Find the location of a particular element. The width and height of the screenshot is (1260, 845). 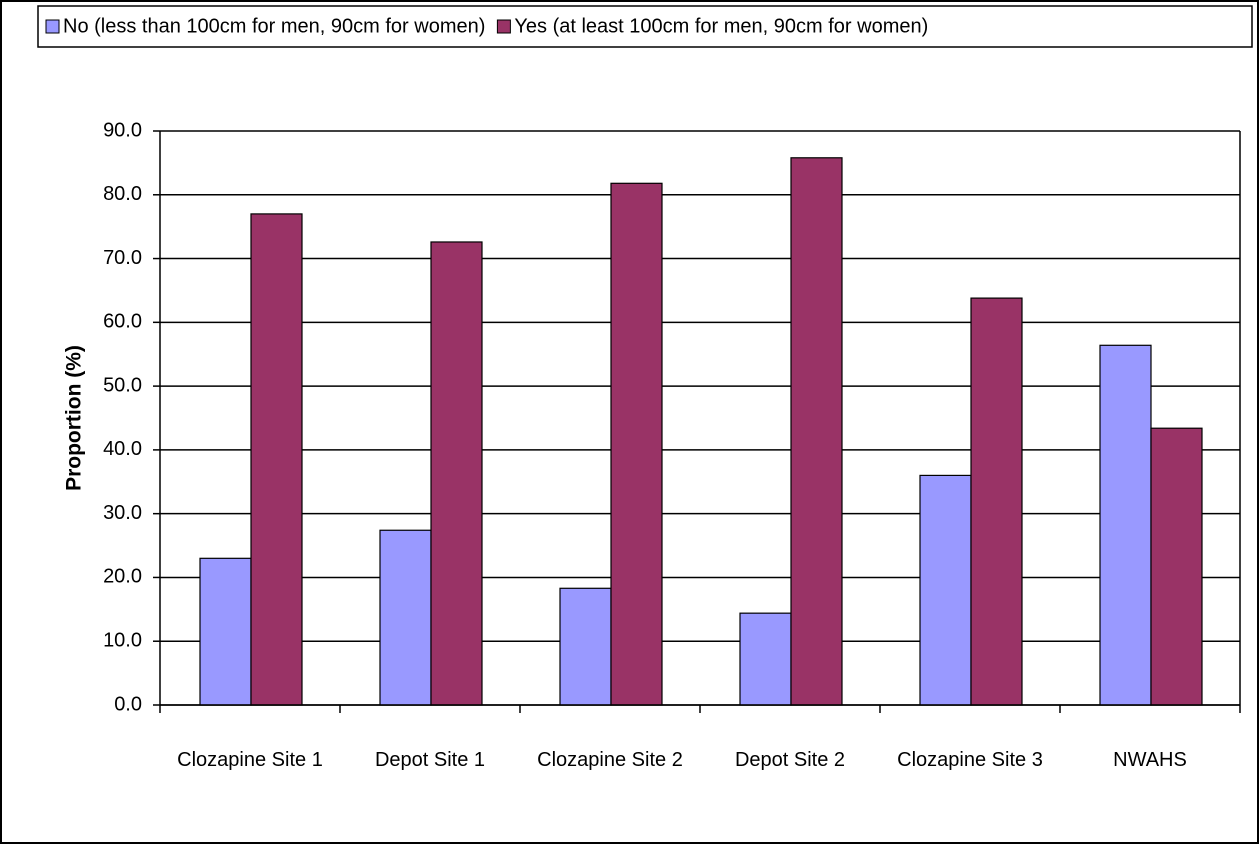

legend-box is located at coordinates (645, 26).